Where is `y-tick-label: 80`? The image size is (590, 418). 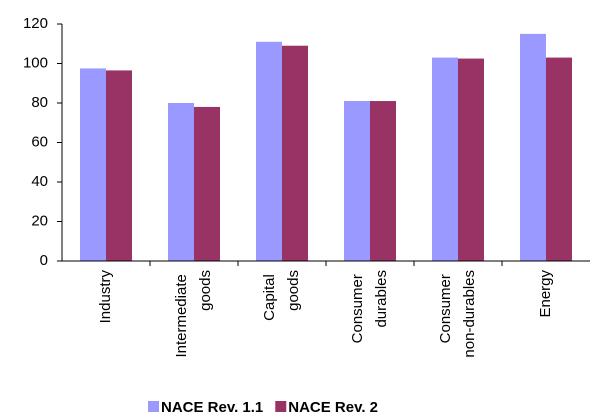 y-tick-label: 80 is located at coordinates (39, 102).